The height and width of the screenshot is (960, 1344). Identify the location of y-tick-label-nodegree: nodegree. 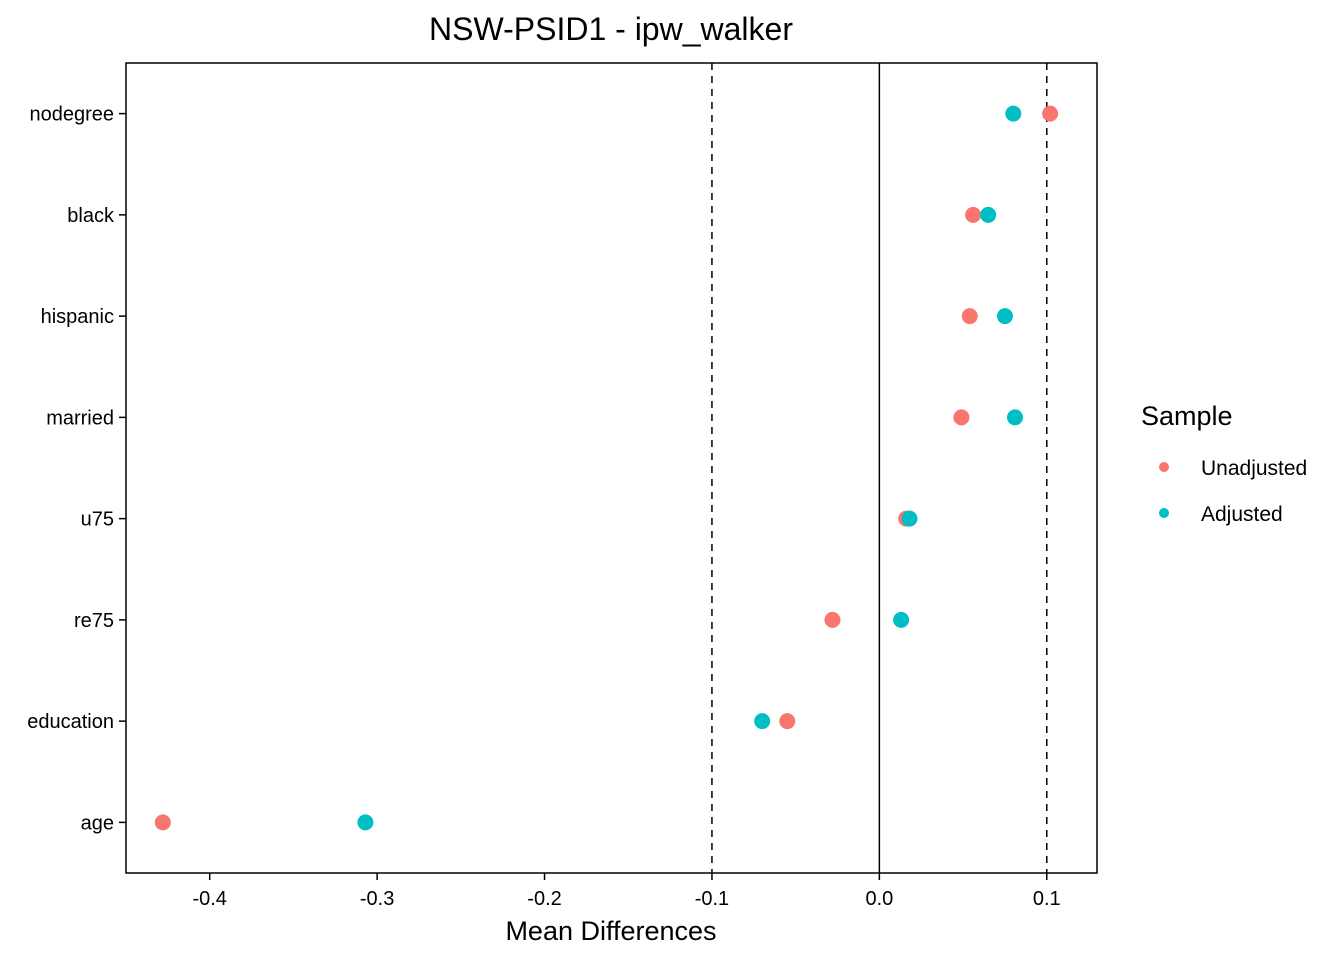
(71, 115).